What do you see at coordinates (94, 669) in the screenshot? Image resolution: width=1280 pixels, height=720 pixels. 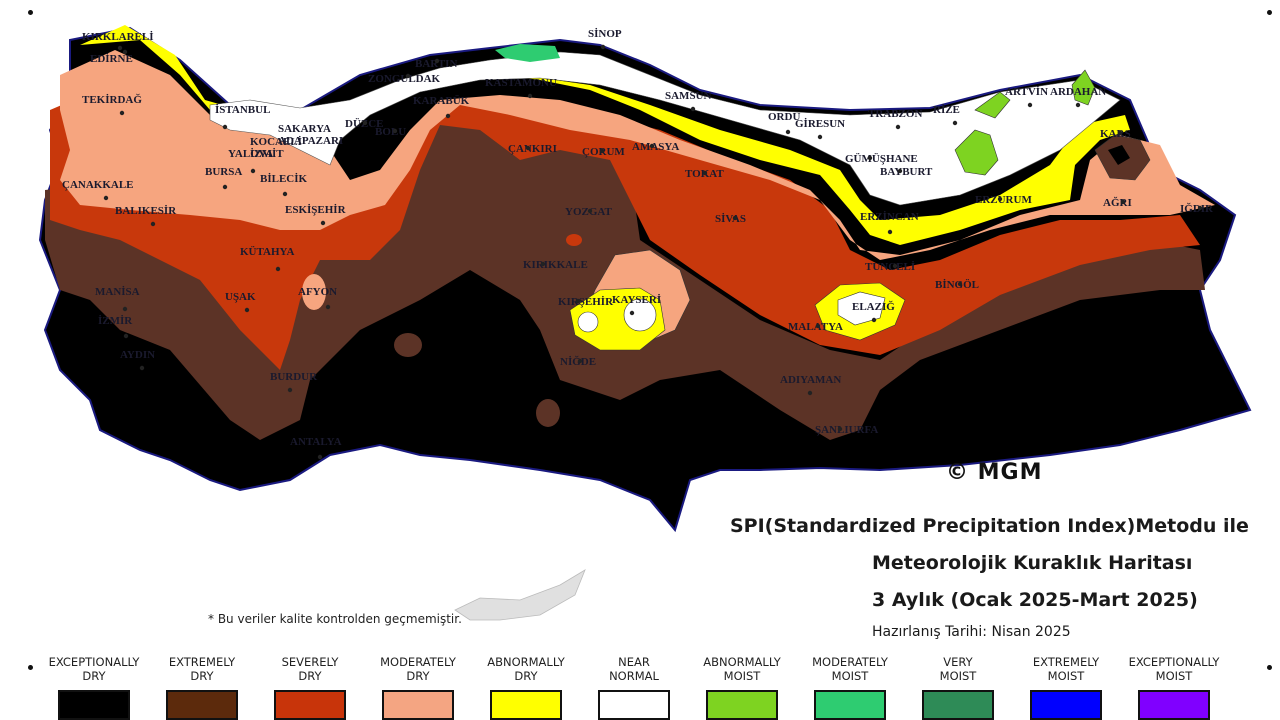 I see `legend-label: EXCEPTIONALLY DRY` at bounding box center [94, 669].